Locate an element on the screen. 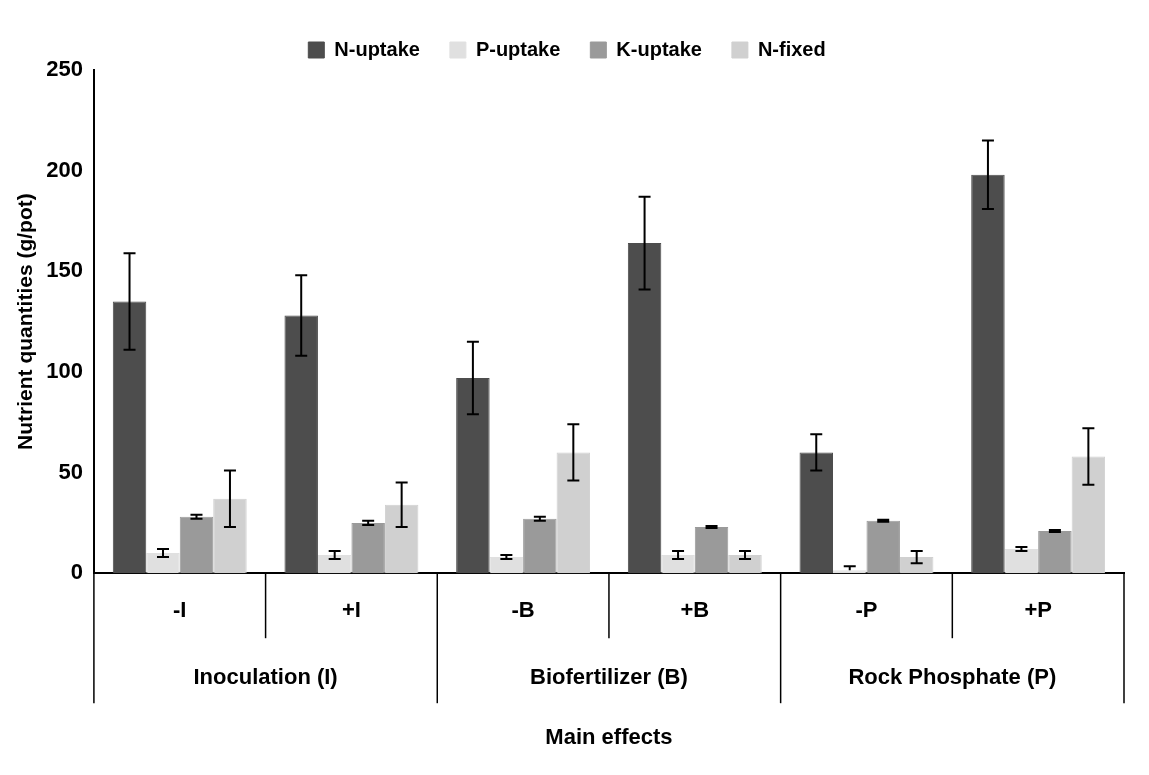 This screenshot has width=1149, height=775. text: Rock Phosphate (P) is located at coordinates (952, 677).